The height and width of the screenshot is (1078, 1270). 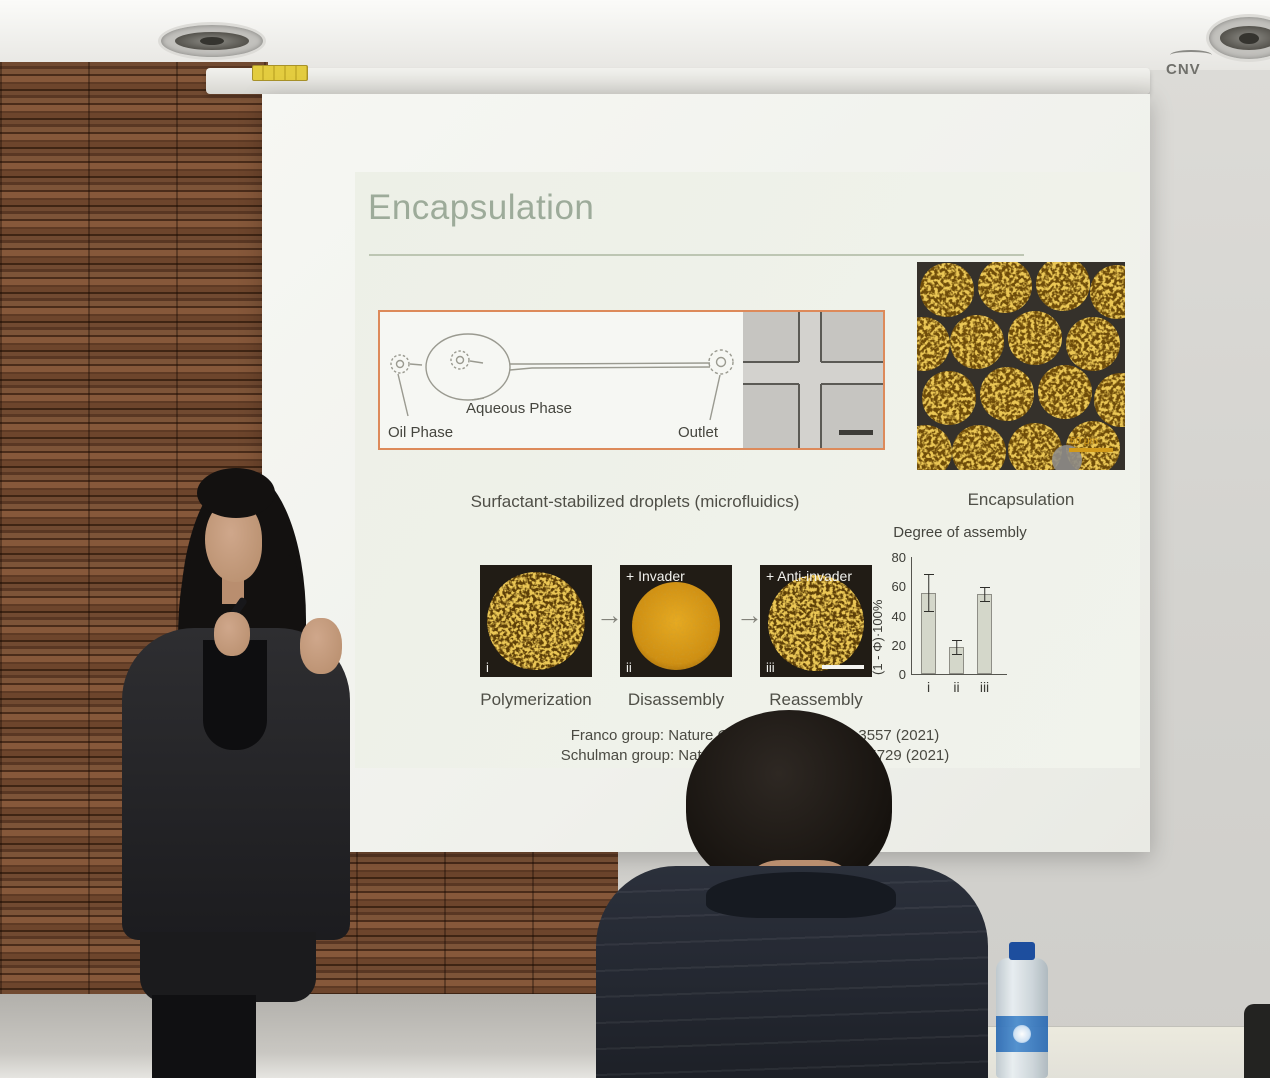 I want to click on presenter-right-hand, so click(x=232, y=634).